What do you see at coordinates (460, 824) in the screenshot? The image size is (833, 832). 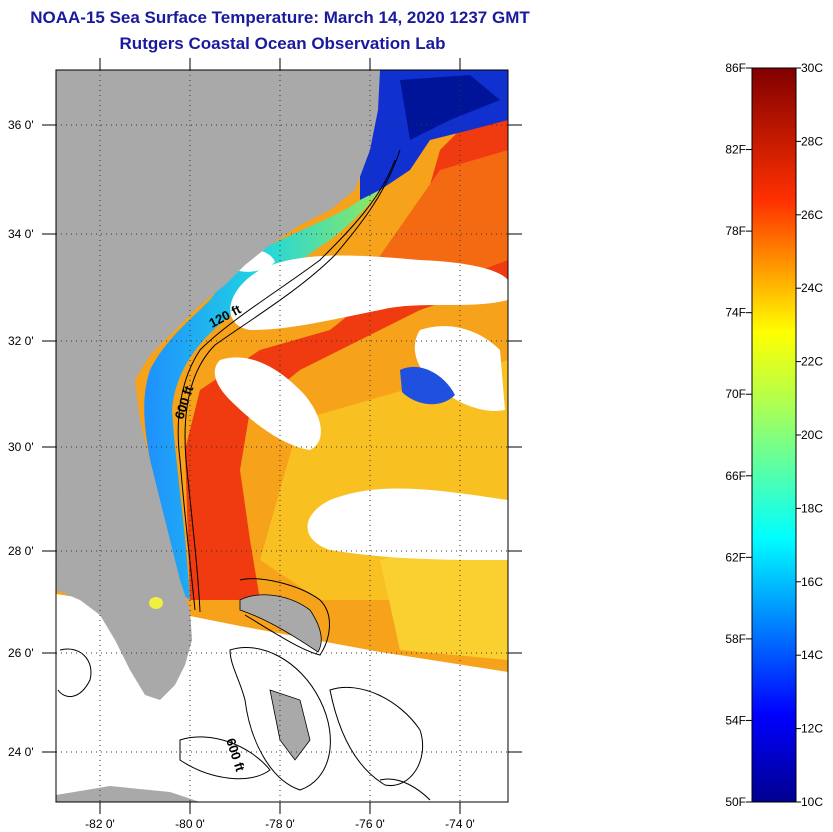 I see `lon-label-74: -74 0'` at bounding box center [460, 824].